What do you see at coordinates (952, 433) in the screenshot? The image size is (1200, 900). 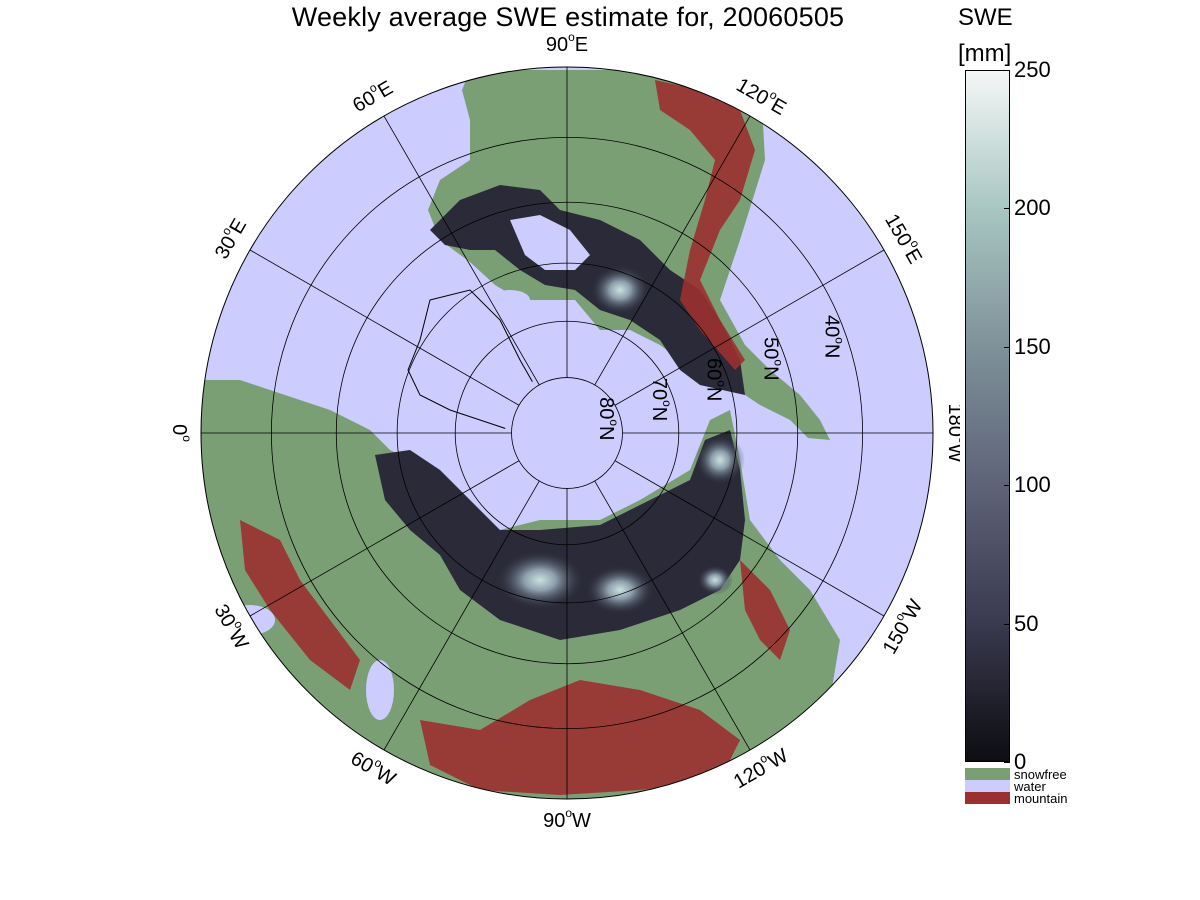 I see `longitude-label: 180oW` at bounding box center [952, 433].